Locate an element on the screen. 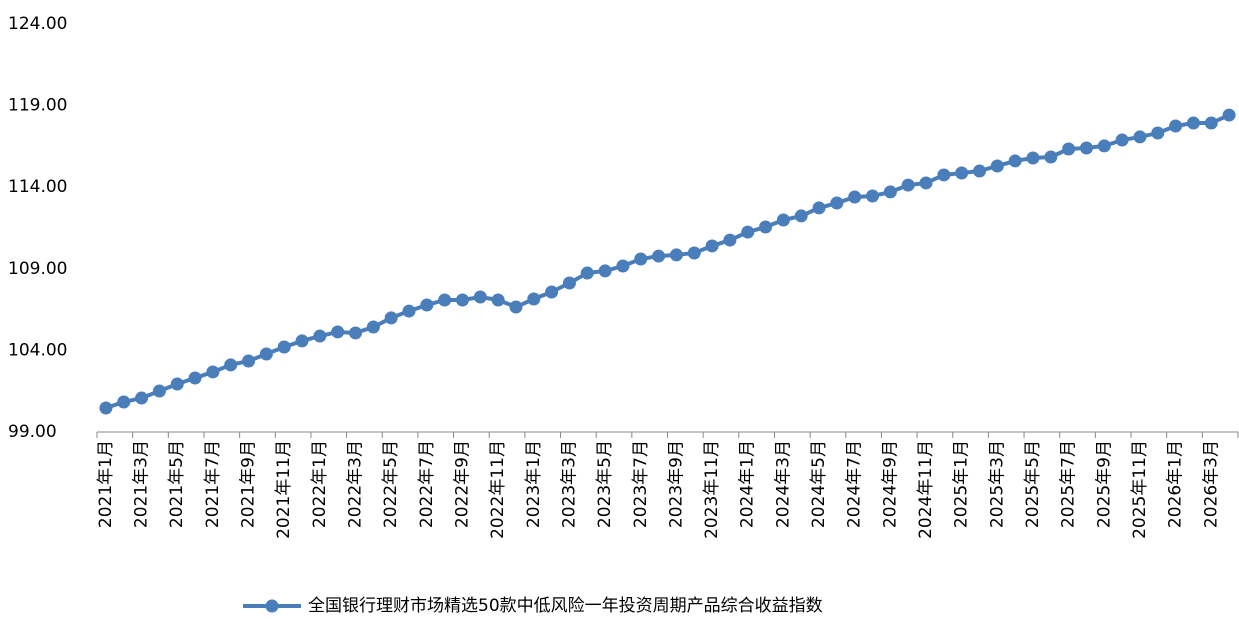  x-tick-label: 2022年11月 is located at coordinates (498, 489).